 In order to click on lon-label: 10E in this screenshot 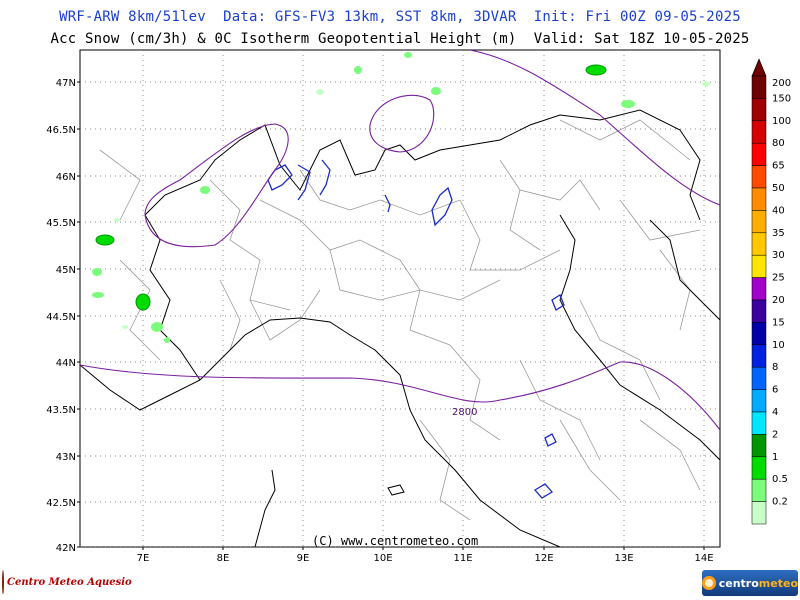, I will do `click(382, 558)`.